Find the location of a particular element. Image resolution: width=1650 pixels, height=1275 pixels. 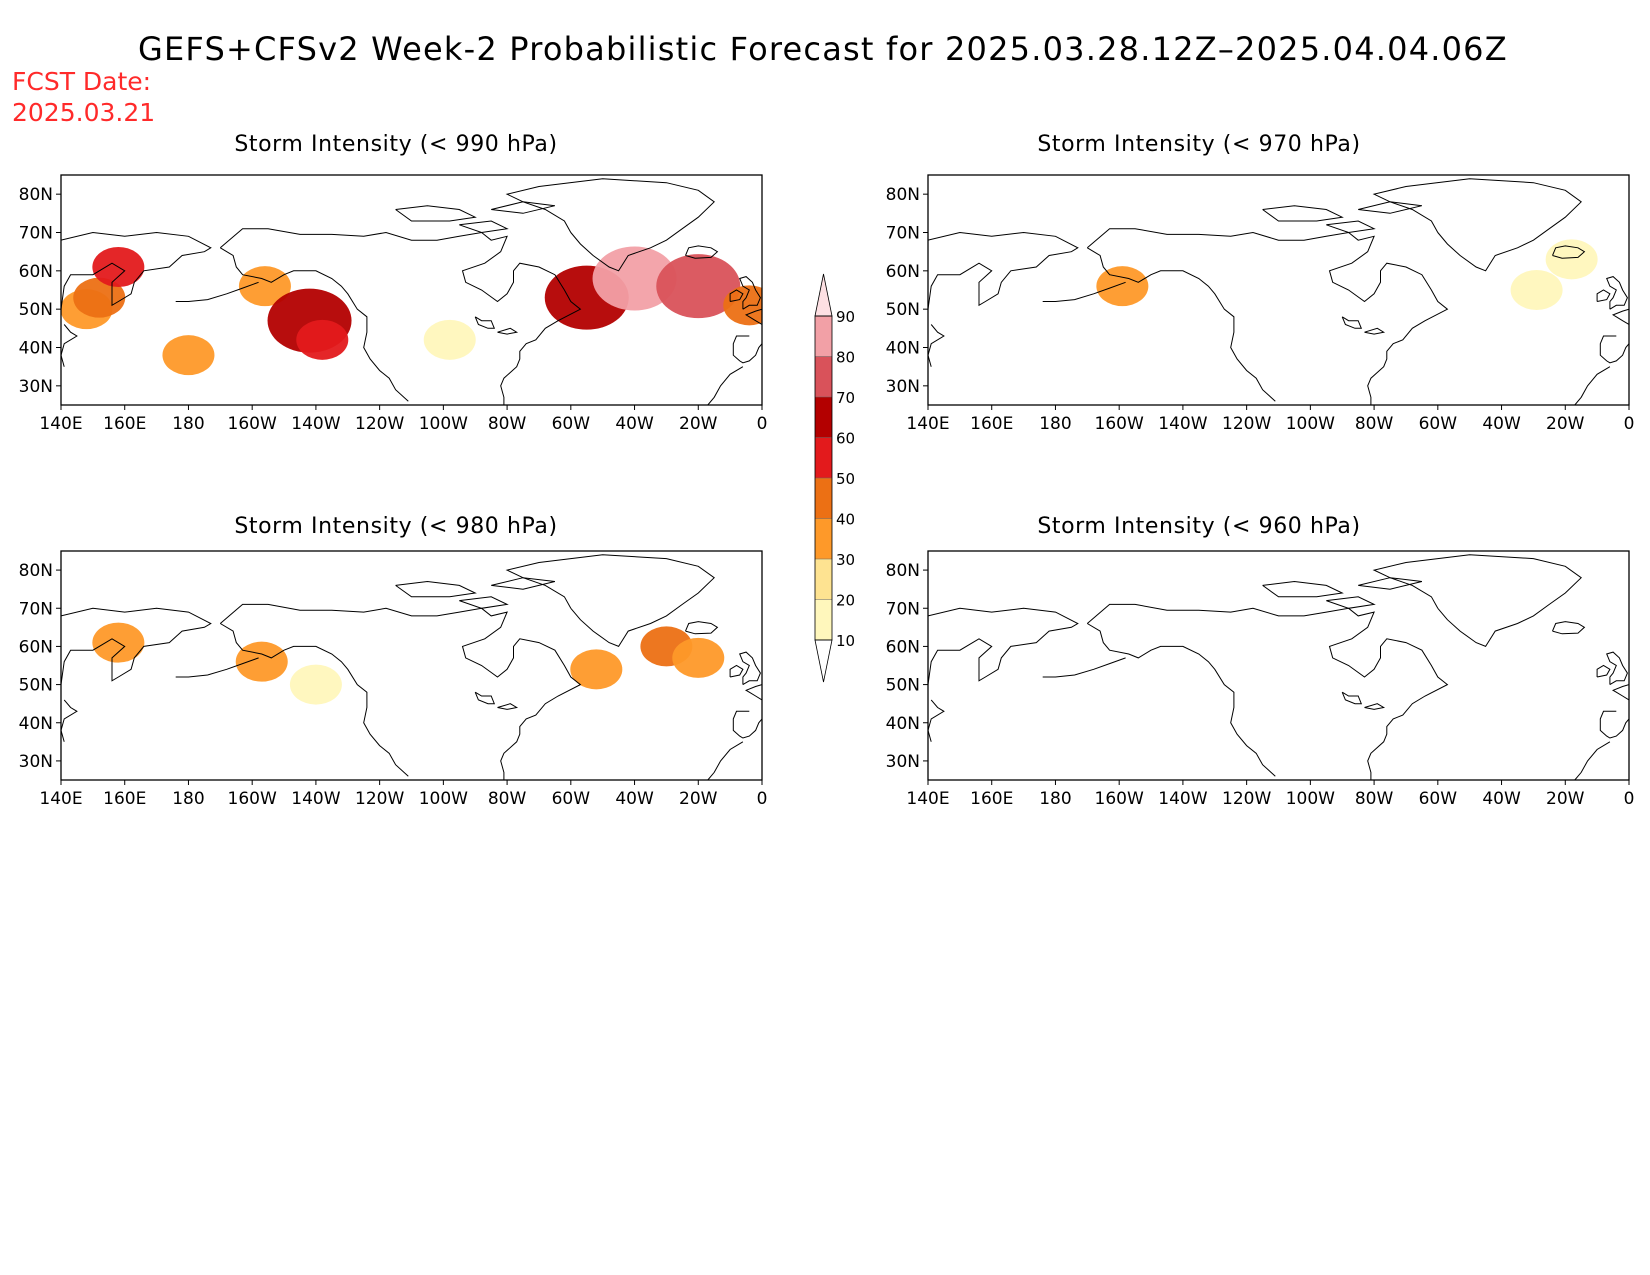

coastlines is located at coordinates (411, 667).